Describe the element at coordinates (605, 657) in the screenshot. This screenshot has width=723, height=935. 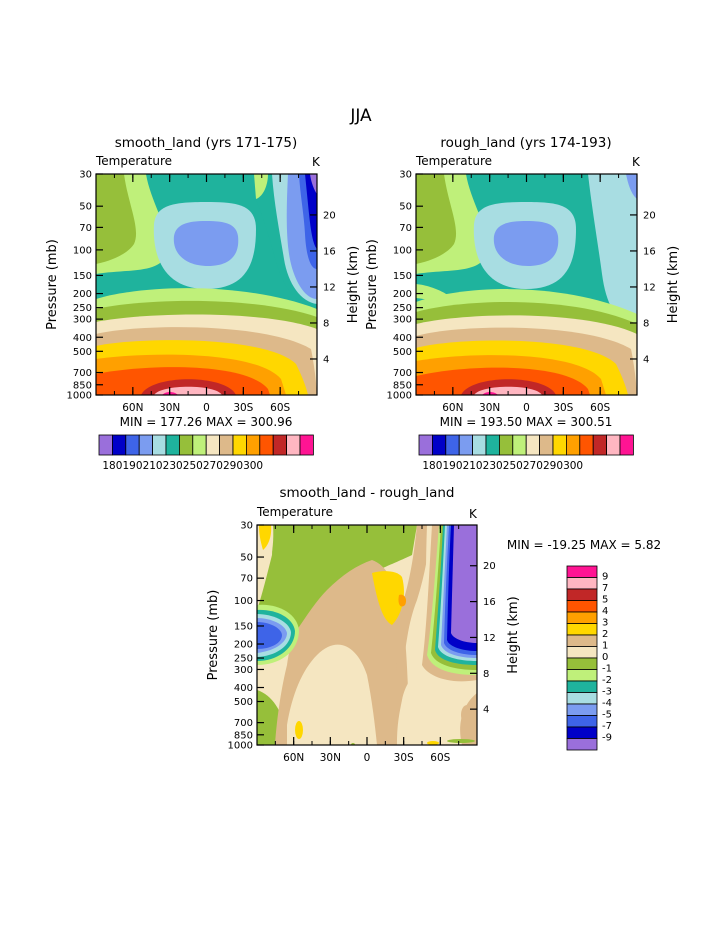
I see `colorbar-label: 0` at that location.